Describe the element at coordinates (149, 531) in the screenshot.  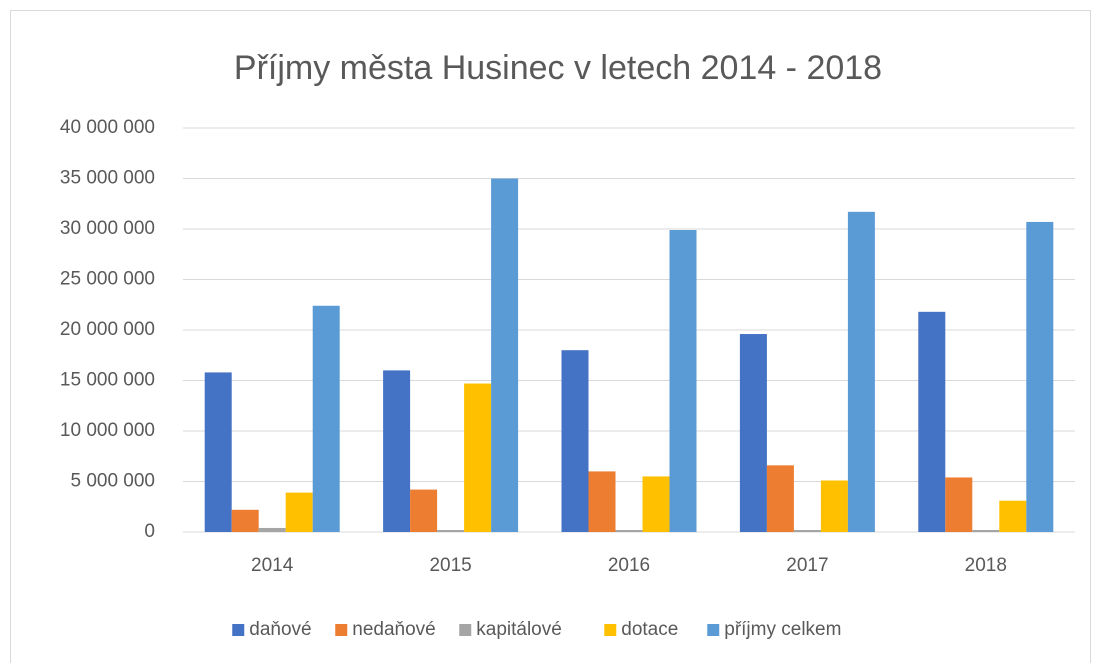
I see `y-tick-label: 0` at that location.